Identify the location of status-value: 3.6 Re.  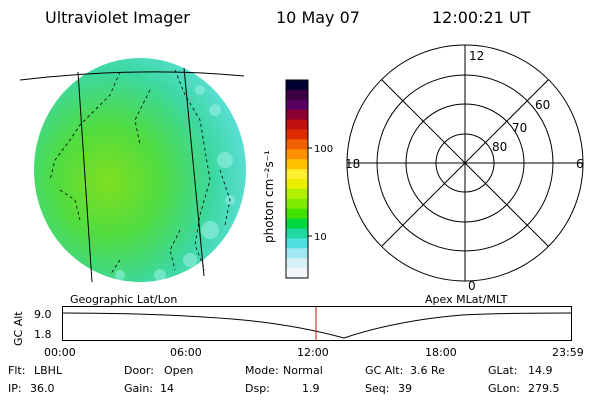
(427, 370).